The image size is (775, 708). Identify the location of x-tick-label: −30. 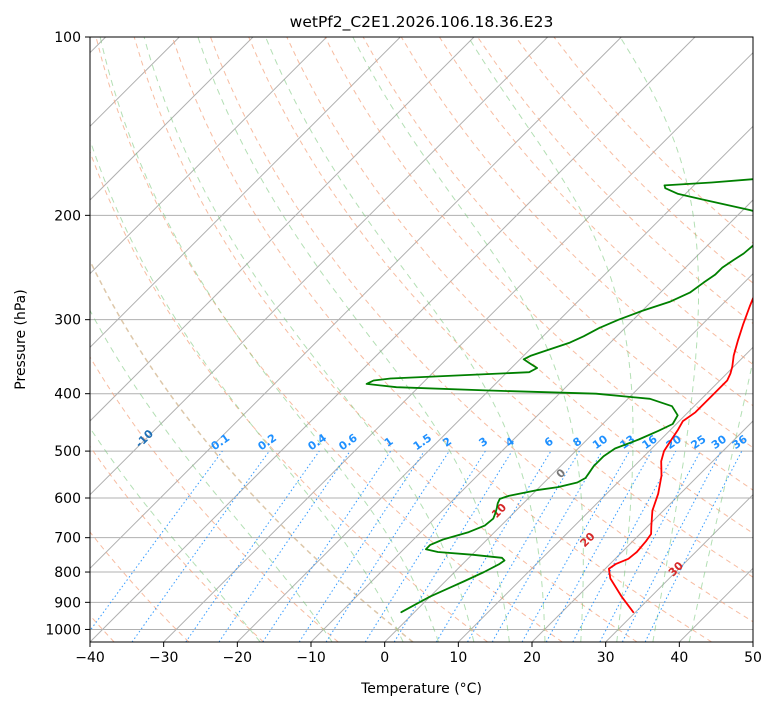
(164, 658).